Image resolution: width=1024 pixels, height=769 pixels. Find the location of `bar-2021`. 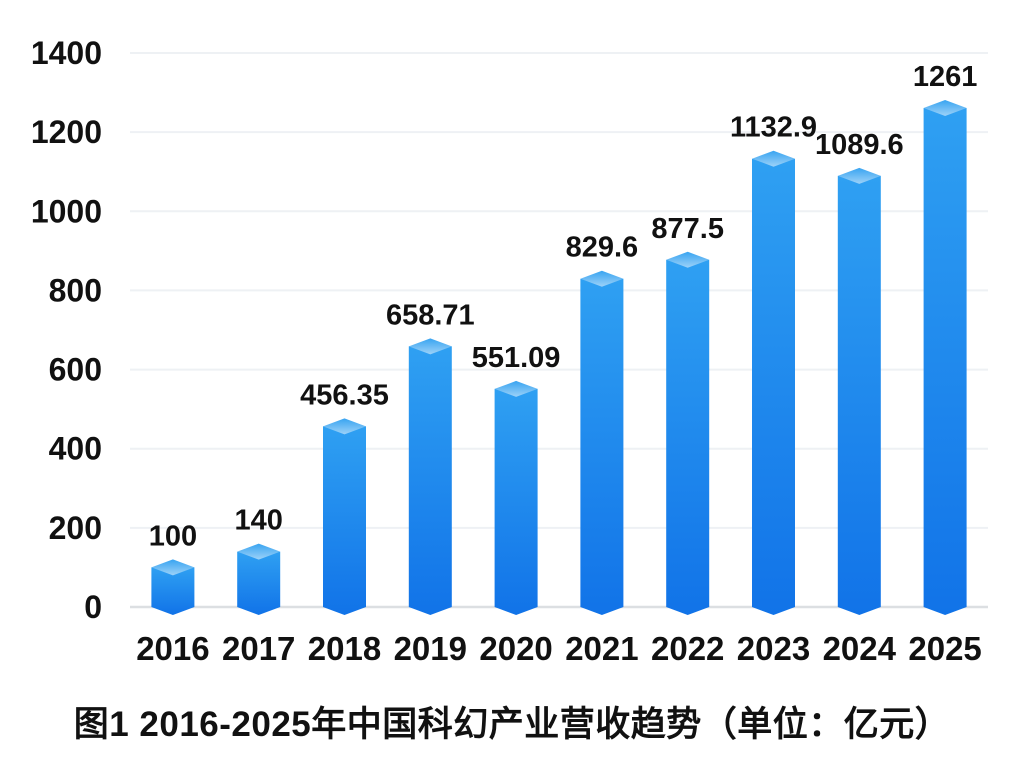

bar-2021 is located at coordinates (602, 446).